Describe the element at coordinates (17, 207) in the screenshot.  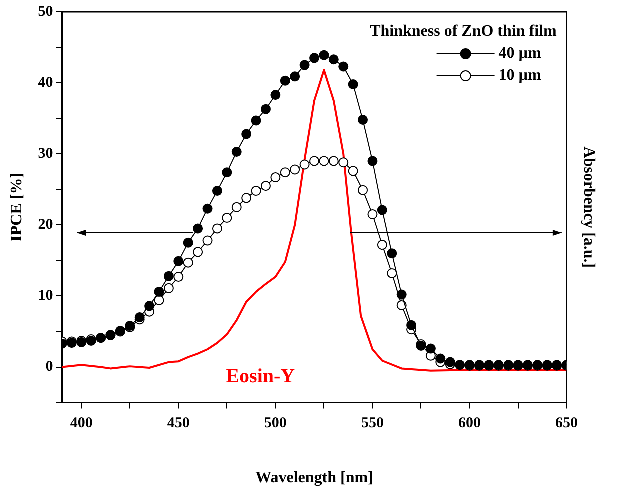
I see `y-axis-title: IPCE [%]` at that location.